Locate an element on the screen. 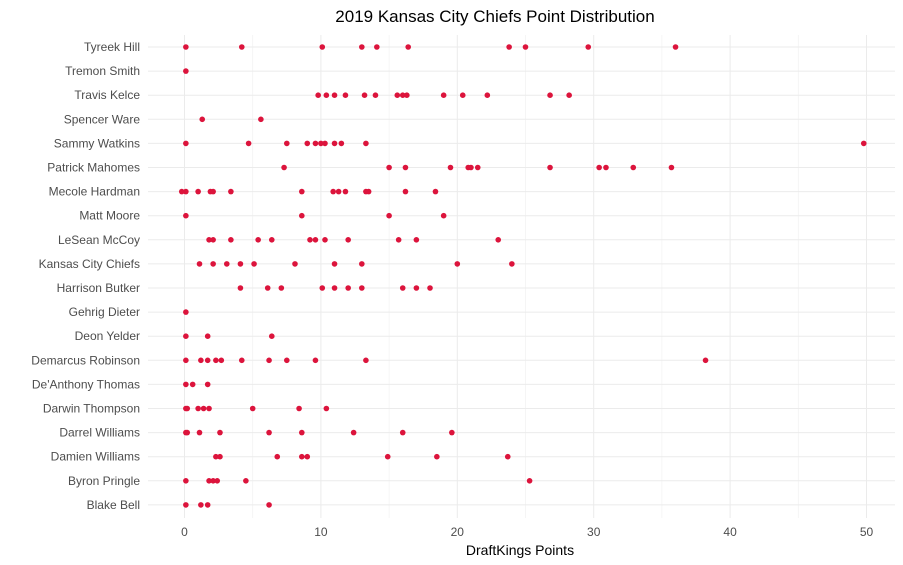  y-tick-label: Kansas City Chiefs is located at coordinates (89, 264).